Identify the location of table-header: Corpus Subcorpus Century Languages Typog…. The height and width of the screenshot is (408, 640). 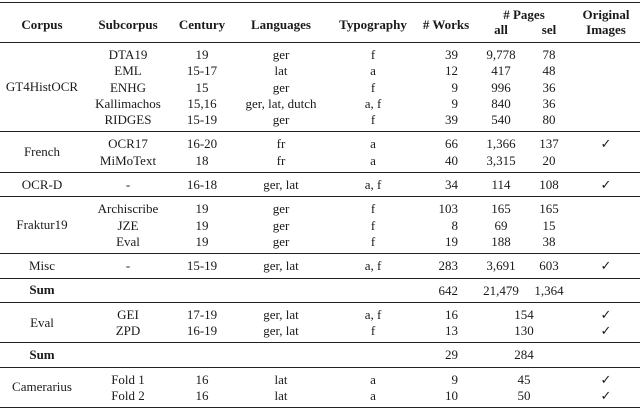
(320, 23).